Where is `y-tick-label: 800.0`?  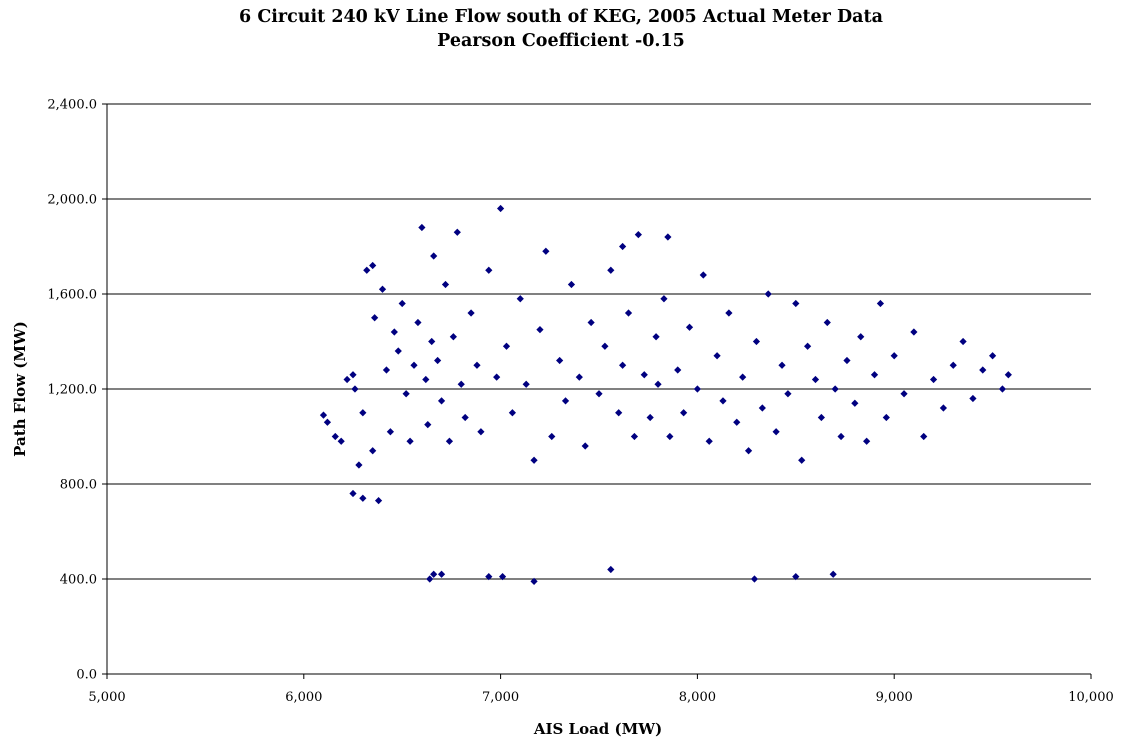 y-tick-label: 800.0 is located at coordinates (78, 485).